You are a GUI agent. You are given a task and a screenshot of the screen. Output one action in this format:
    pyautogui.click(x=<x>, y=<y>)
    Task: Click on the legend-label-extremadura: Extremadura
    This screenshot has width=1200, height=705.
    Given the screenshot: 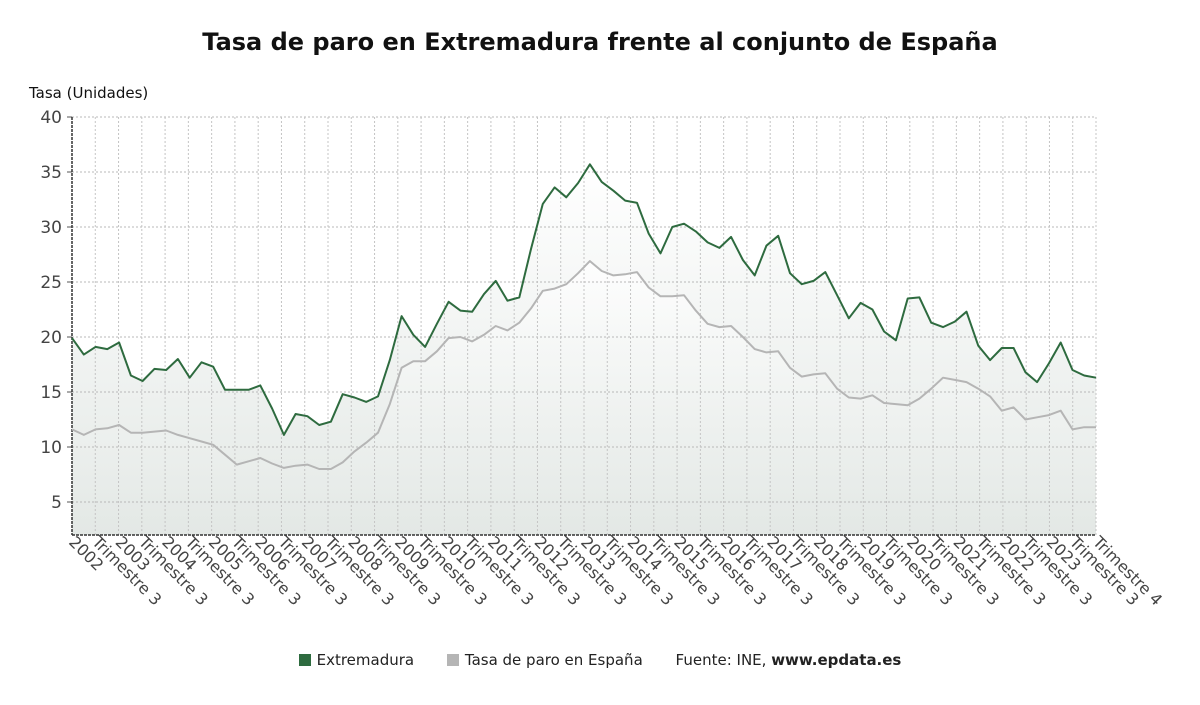 What is the action you would take?
    pyautogui.click(x=365, y=659)
    